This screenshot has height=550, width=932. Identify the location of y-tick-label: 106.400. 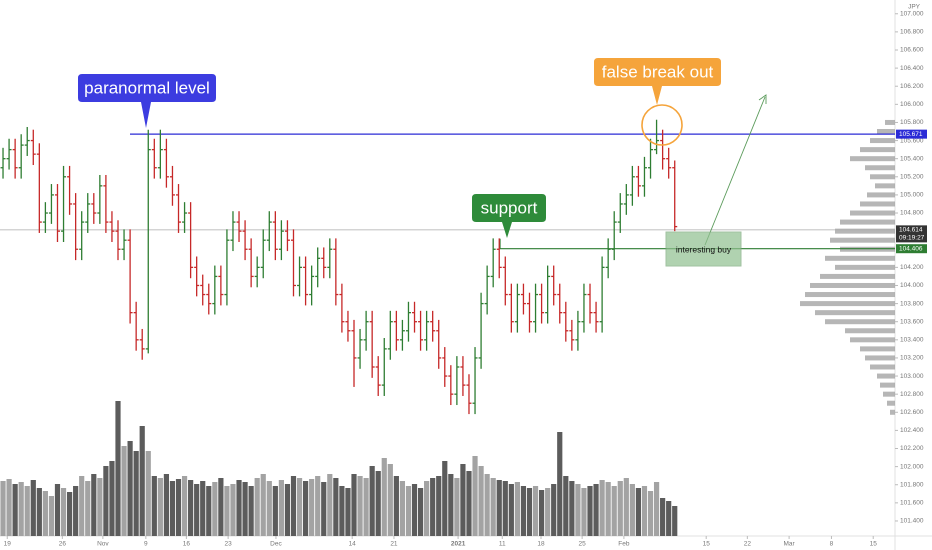
(912, 68).